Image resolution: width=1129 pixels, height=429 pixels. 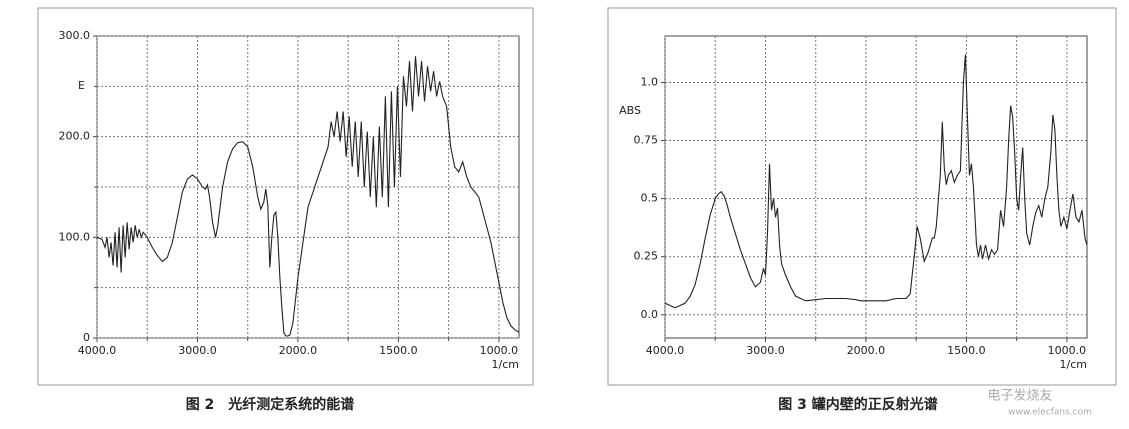 What do you see at coordinates (646, 140) in the screenshot?
I see `y-tick-label: 0.75` at bounding box center [646, 140].